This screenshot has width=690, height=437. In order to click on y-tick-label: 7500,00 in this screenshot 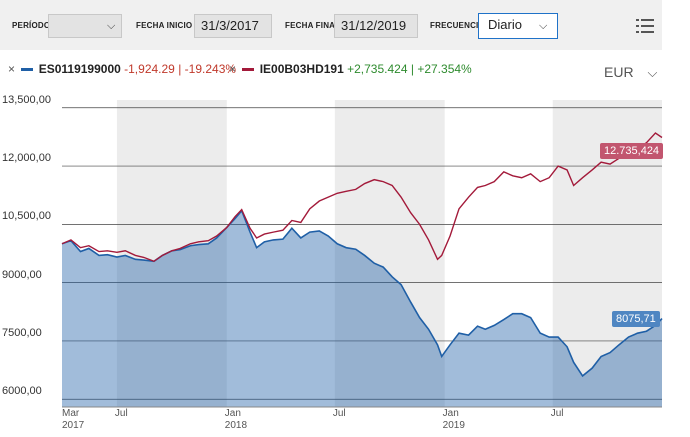, I will do `click(22, 332)`.